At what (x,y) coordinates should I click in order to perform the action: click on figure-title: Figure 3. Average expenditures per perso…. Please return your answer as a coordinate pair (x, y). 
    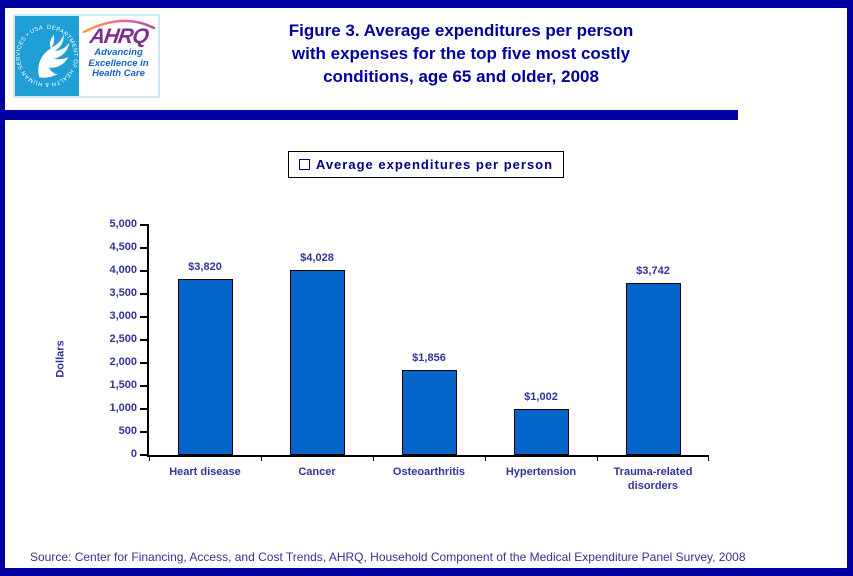
    Looking at the image, I should click on (426, 53).